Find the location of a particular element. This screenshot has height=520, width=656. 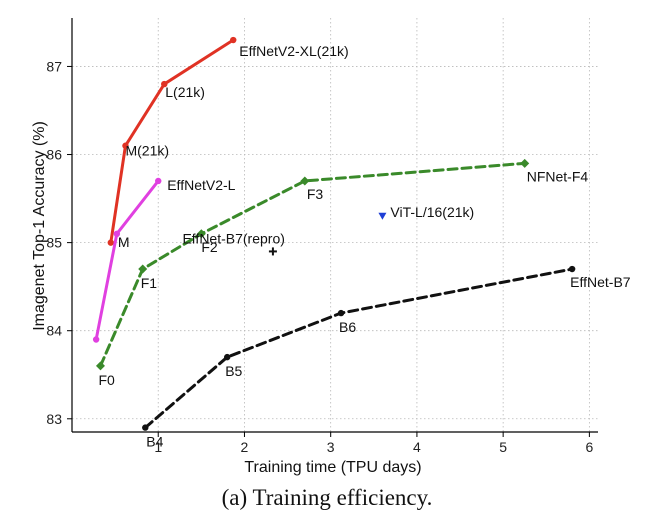

point-label: L(21k) is located at coordinates (185, 92).